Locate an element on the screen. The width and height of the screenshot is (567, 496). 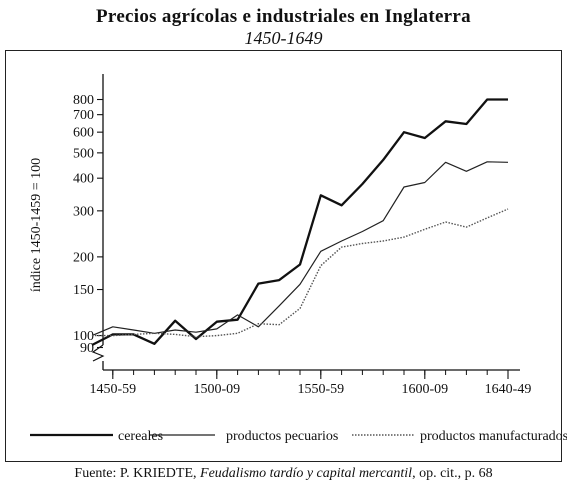
y-tick-label: 400 is located at coordinates (83, 179).